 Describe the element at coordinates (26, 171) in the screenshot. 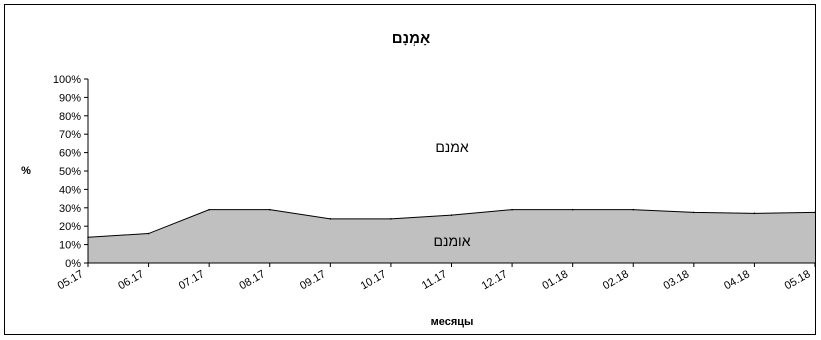

I see `y-axis-label: %` at that location.